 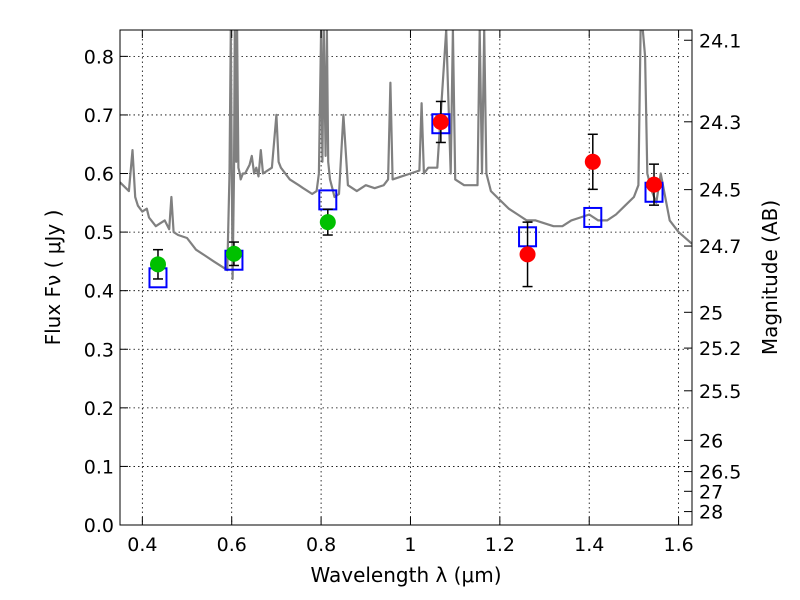 I want to click on y-tick-label: 0.3, so click(x=99, y=350).